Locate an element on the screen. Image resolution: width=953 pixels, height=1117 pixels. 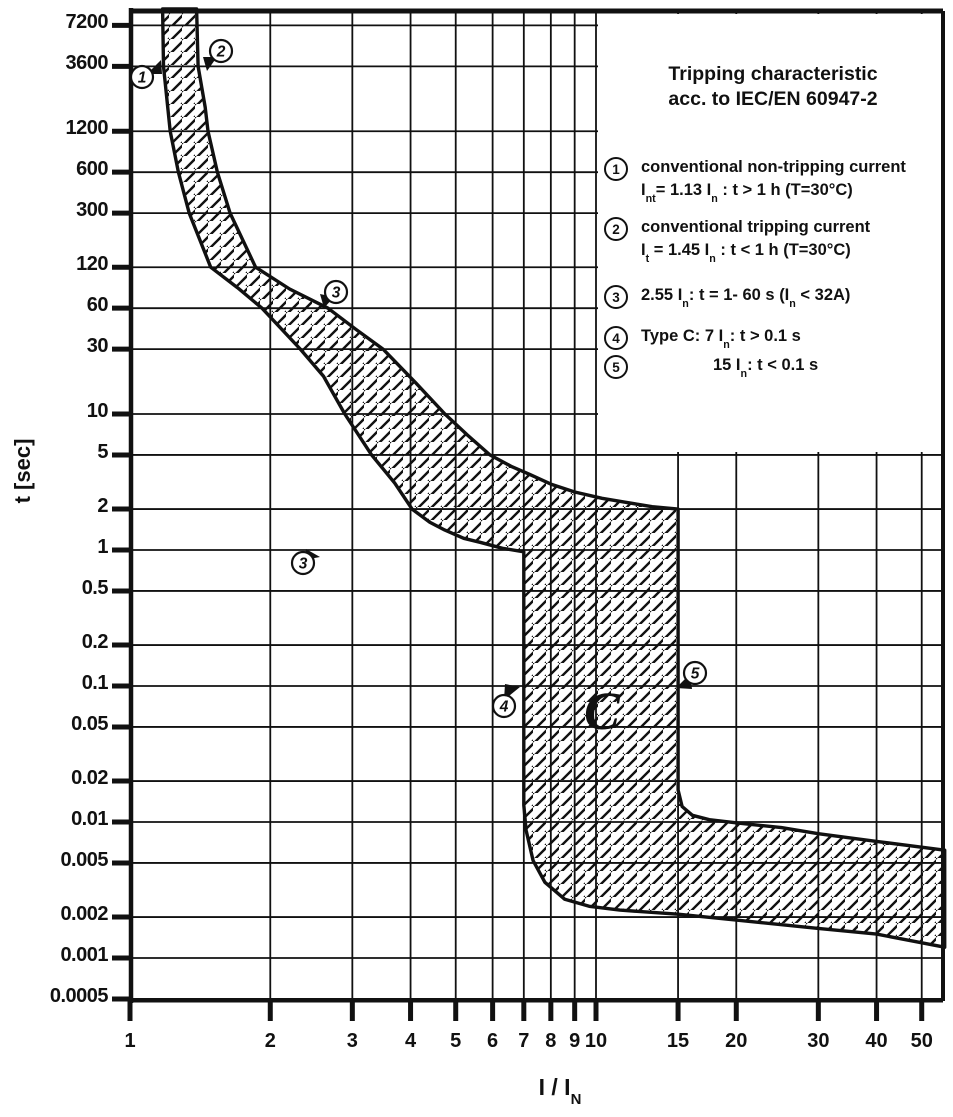
legend-item-5-line1: 15 In: t < 0.1 s is located at coordinates (766, 368).